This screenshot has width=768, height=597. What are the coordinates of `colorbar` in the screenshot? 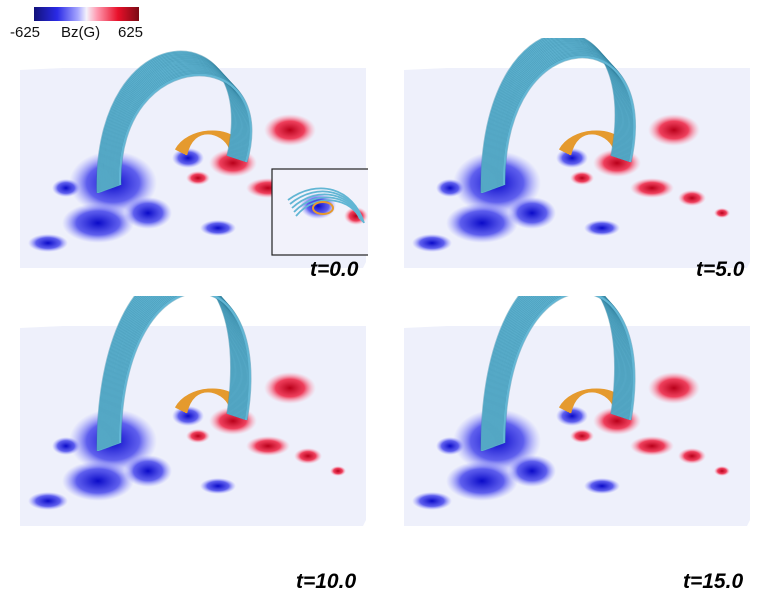 It's located at (86, 14).